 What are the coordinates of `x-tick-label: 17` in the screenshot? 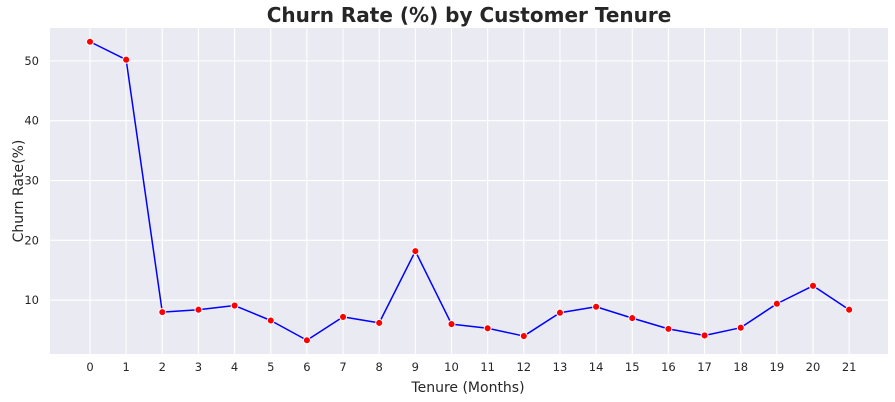 It's located at (704, 367).